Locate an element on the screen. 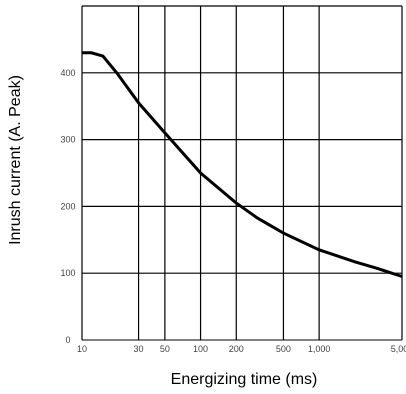  x-tick-label: 5,000 is located at coordinates (398, 349).